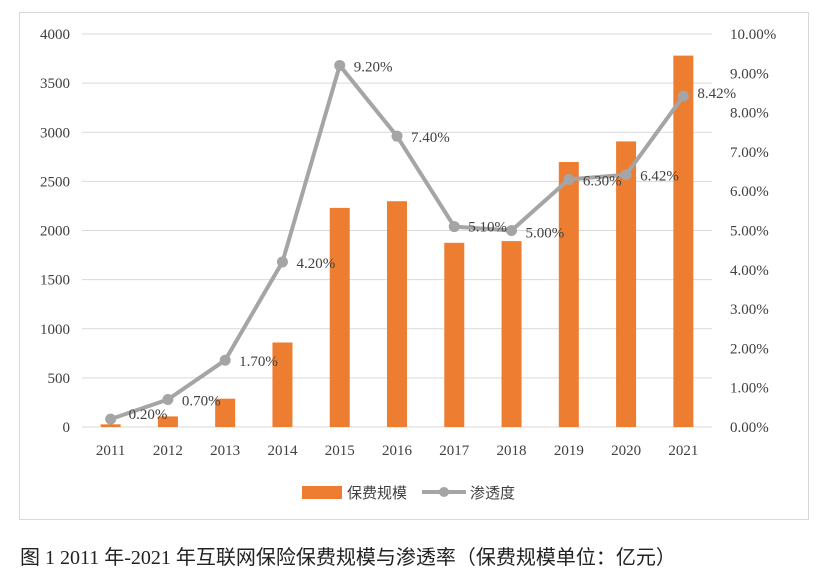  What do you see at coordinates (545, 234) in the screenshot?
I see `data-label: 5.00%` at bounding box center [545, 234].